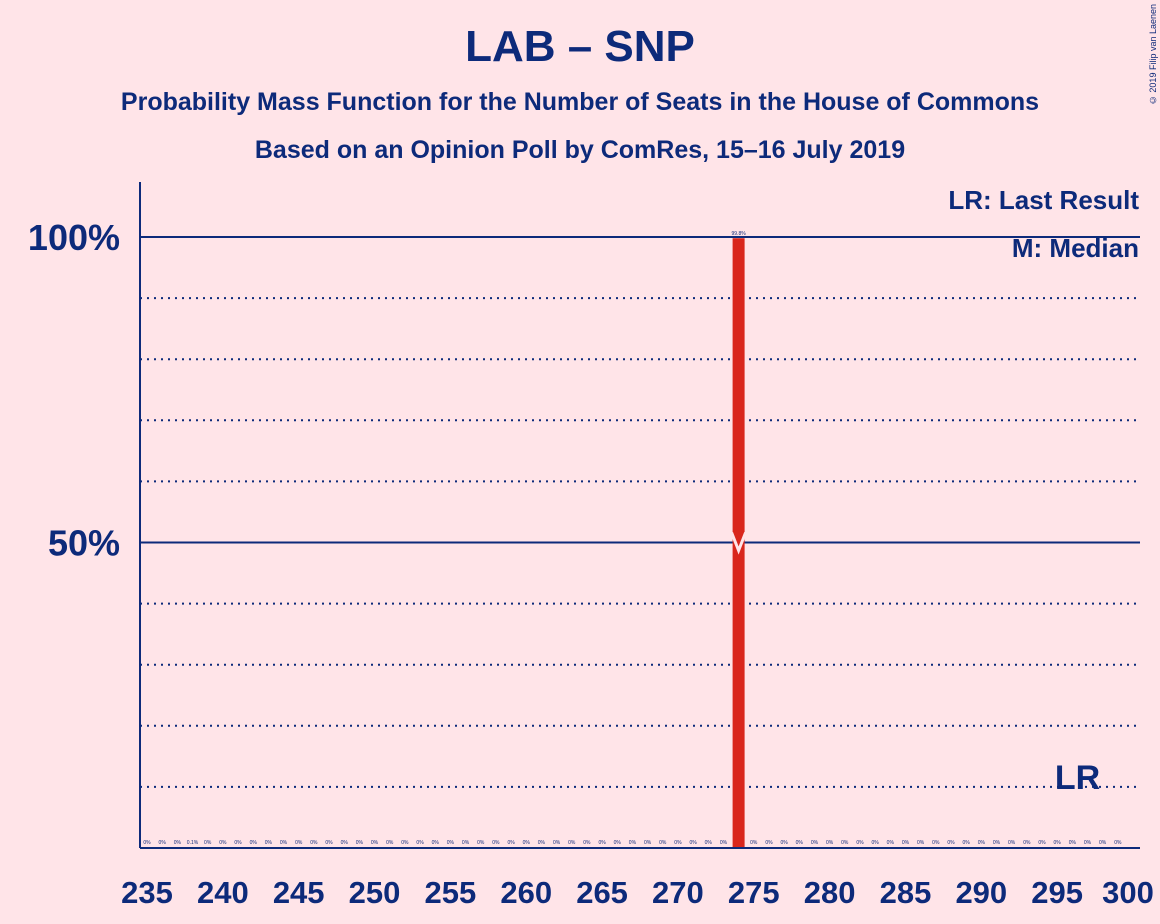 This screenshot has width=1160, height=924. What do you see at coordinates (178, 843) in the screenshot?
I see `value-label-237: 0%` at bounding box center [178, 843].